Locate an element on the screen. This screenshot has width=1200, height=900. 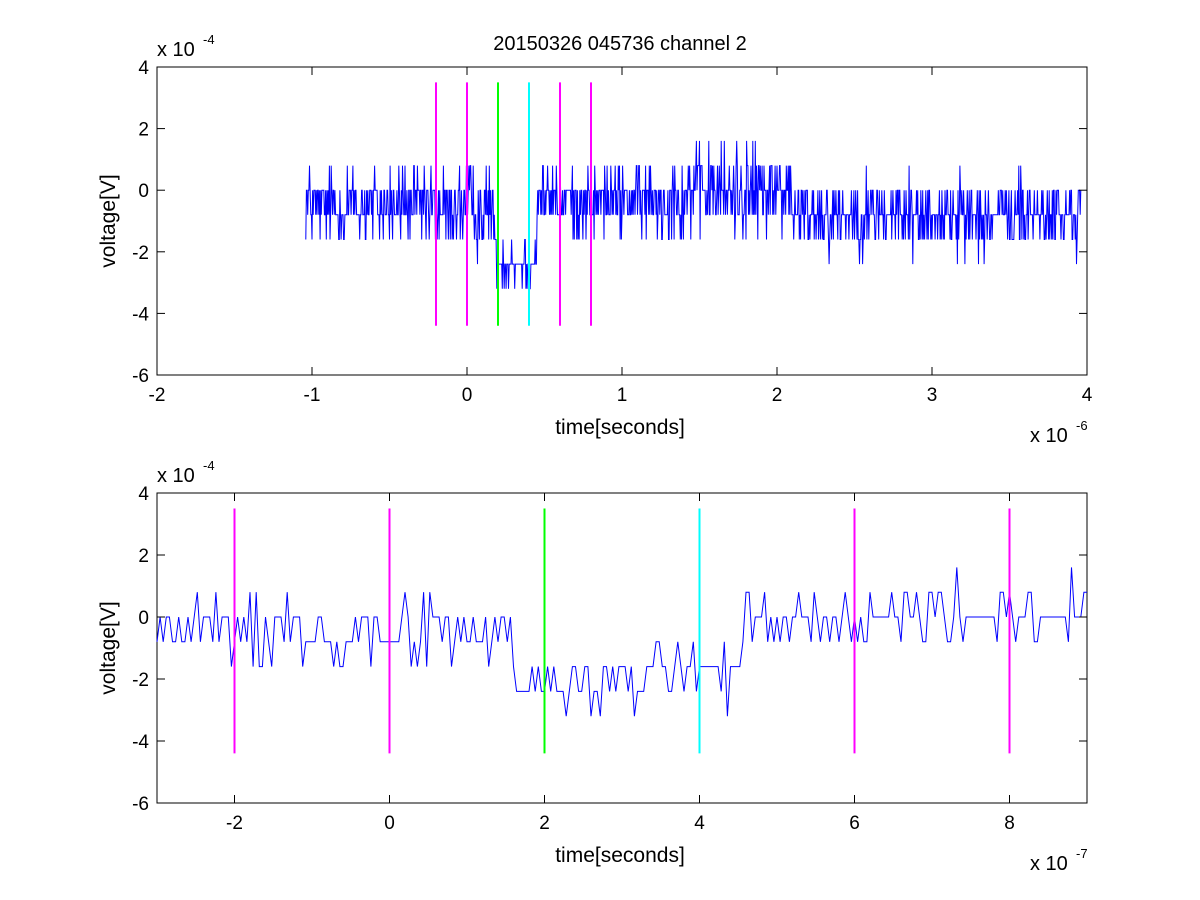
x-multiplier-exponent: -7 is located at coordinates (1082, 853).